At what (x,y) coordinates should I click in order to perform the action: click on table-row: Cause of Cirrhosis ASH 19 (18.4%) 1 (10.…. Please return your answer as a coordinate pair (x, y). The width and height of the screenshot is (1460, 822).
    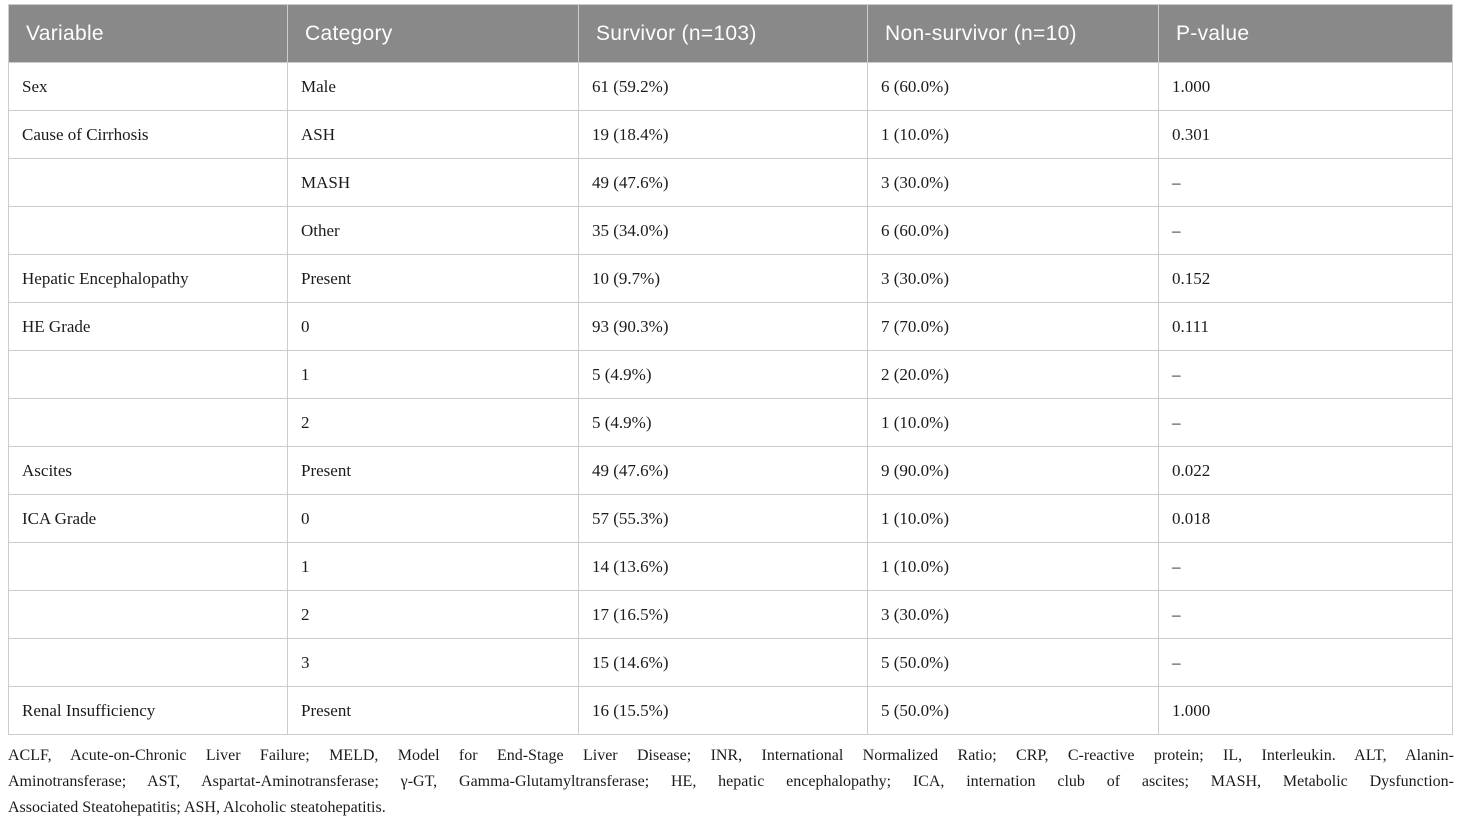
    Looking at the image, I should click on (730, 134).